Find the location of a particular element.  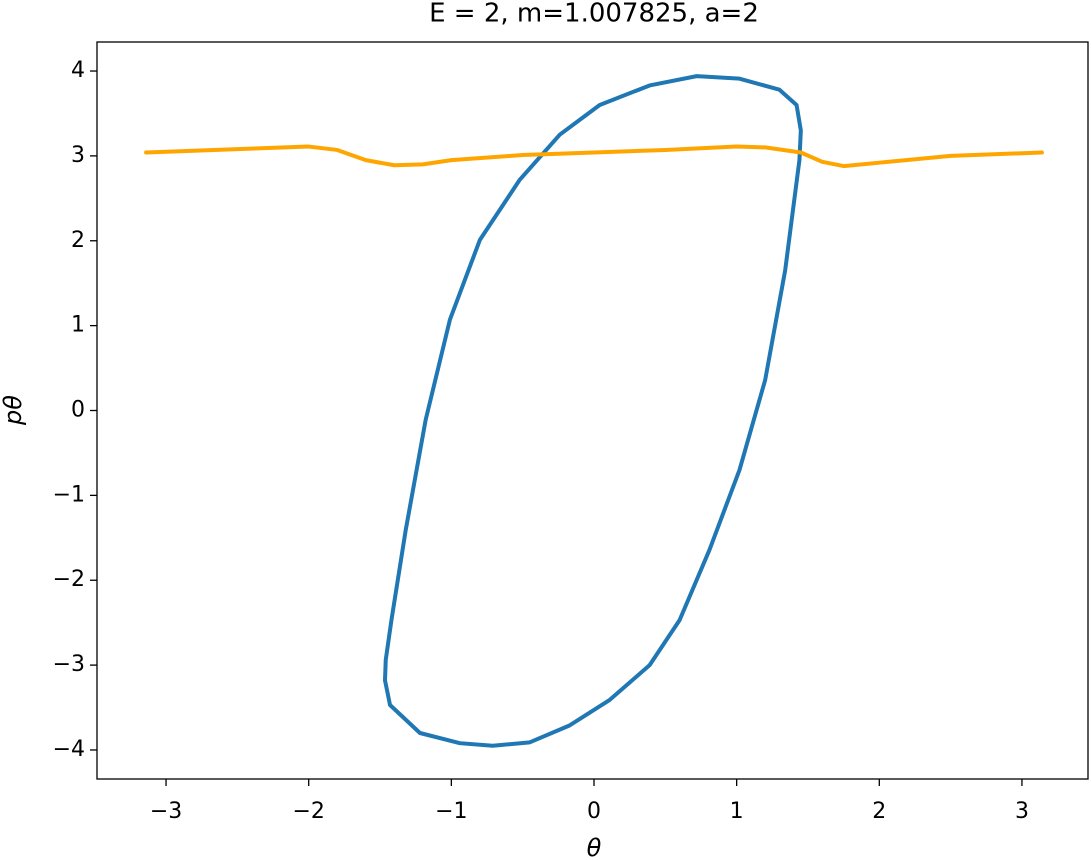

y-tick-label: 1 is located at coordinates (78, 325).